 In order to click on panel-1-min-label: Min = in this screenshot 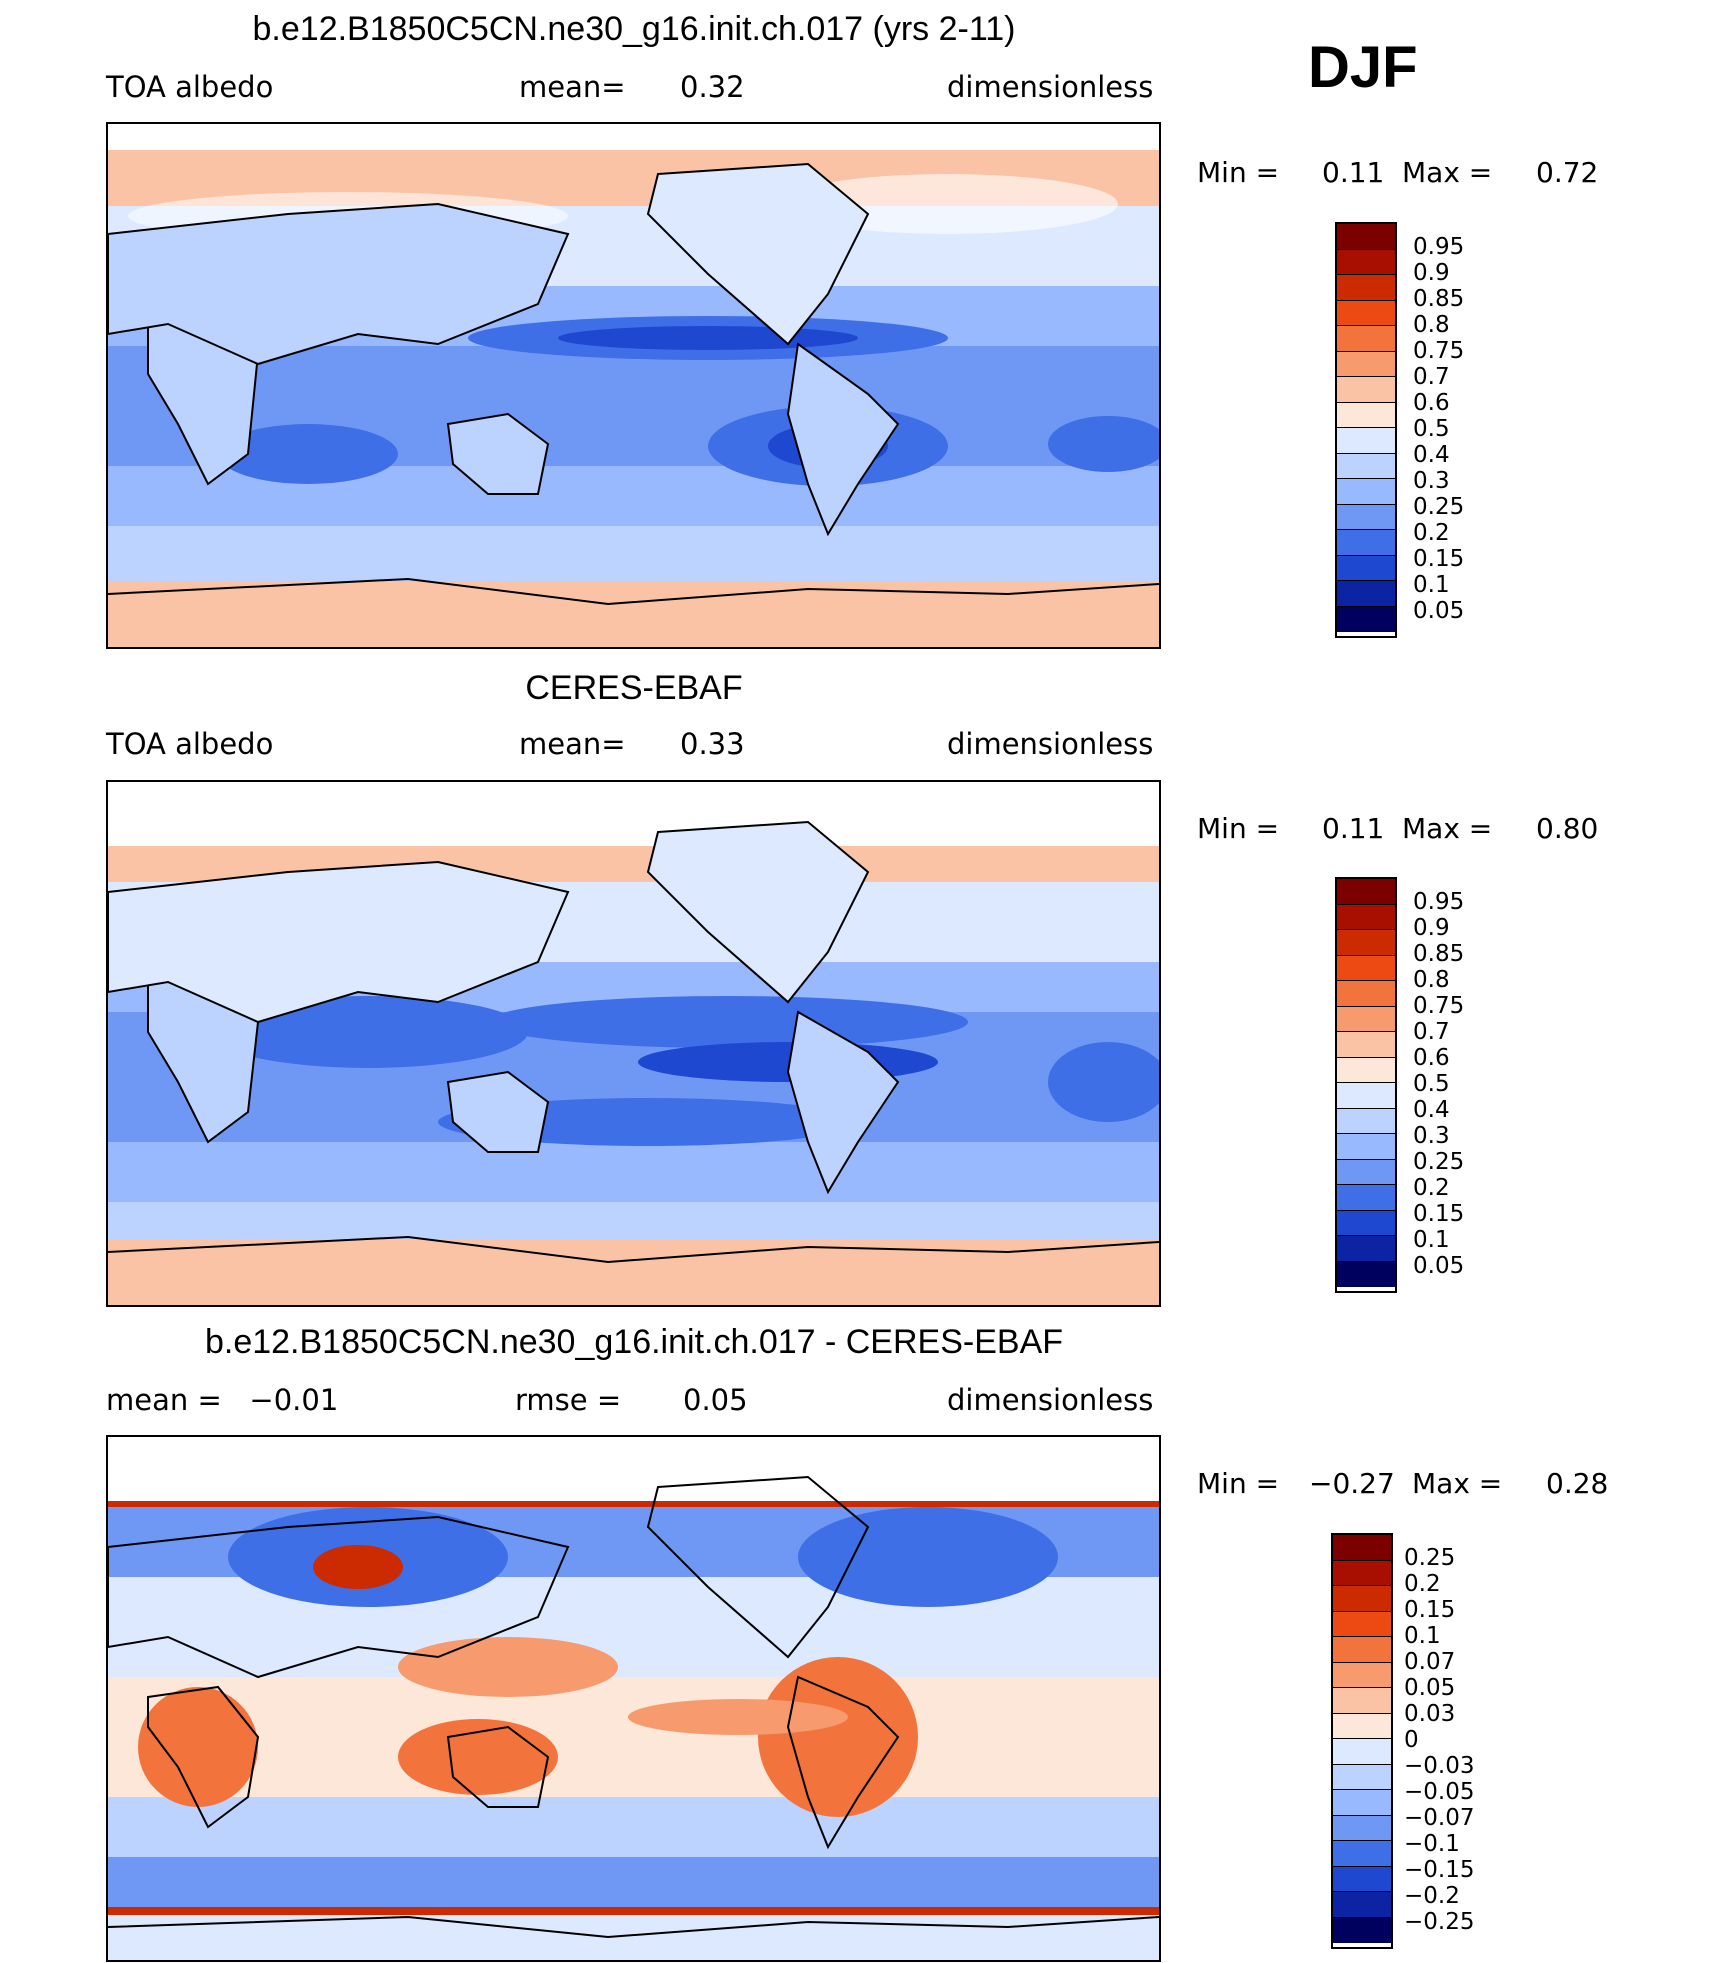, I will do `click(1238, 172)`.